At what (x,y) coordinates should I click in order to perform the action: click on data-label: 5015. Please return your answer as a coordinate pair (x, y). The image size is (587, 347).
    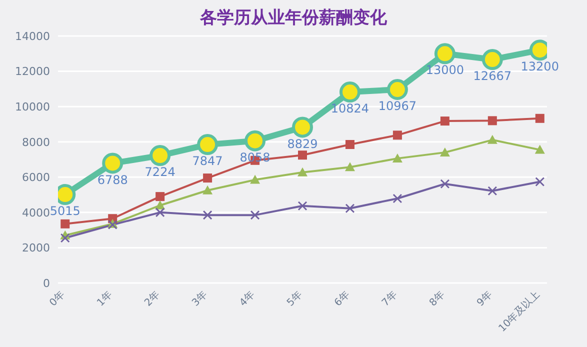
    Looking at the image, I should click on (65, 211).